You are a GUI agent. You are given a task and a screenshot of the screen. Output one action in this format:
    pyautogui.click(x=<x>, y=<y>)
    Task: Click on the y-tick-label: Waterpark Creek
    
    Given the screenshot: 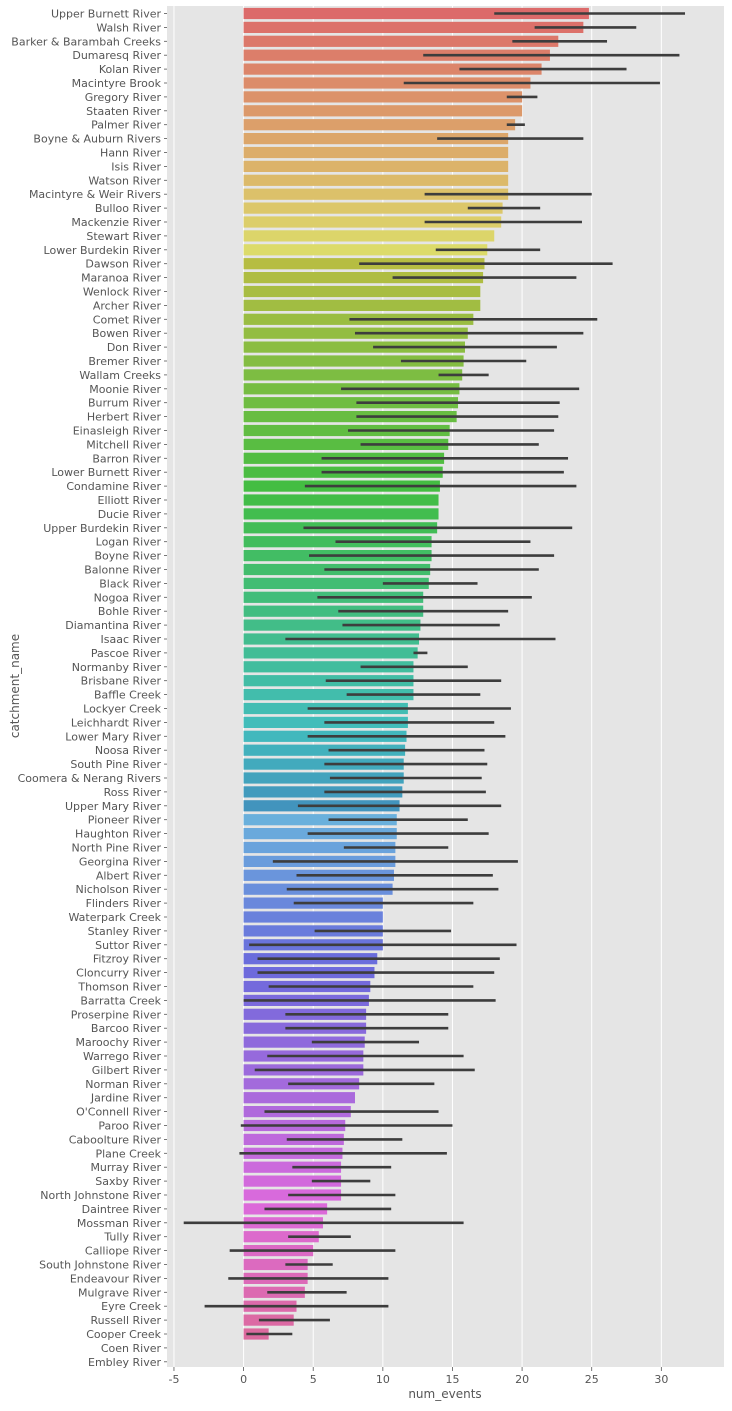 What is the action you would take?
    pyautogui.click(x=115, y=917)
    